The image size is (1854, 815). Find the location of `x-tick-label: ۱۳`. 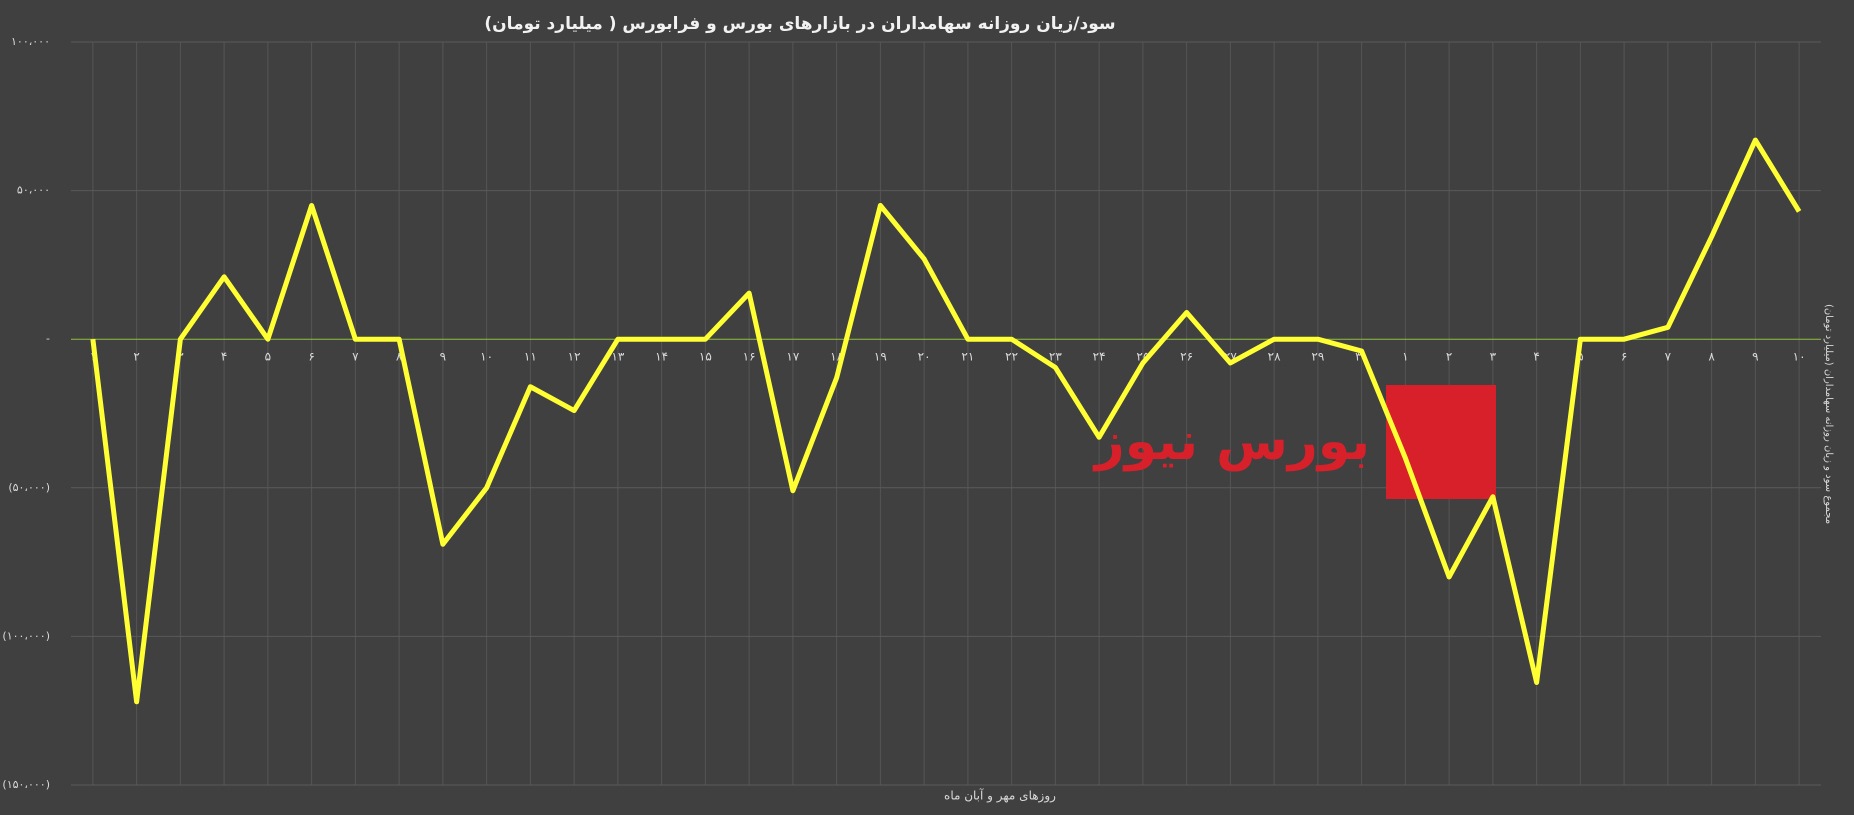

x-tick-label: ۱۳ is located at coordinates (617, 357).